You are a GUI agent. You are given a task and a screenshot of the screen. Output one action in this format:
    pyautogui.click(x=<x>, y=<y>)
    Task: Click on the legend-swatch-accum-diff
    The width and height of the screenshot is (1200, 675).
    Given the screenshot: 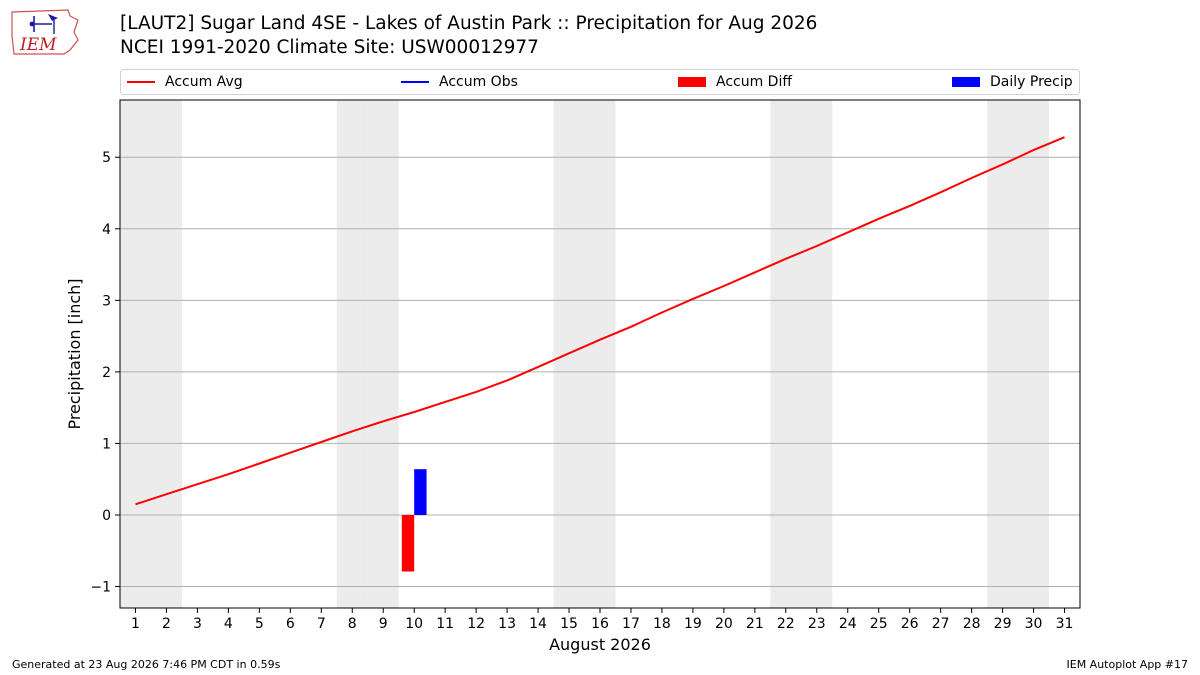 What is the action you would take?
    pyautogui.click(x=692, y=82)
    